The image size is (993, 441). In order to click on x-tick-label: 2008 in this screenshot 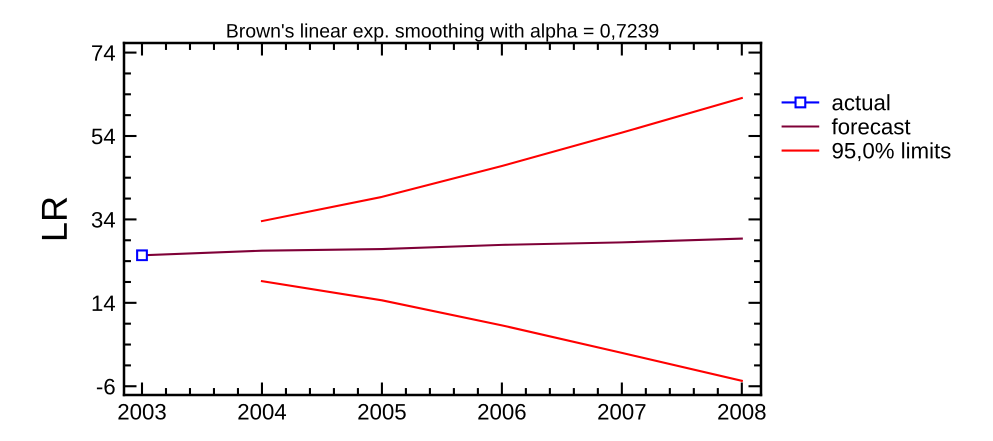, I will do `click(742, 412)`.